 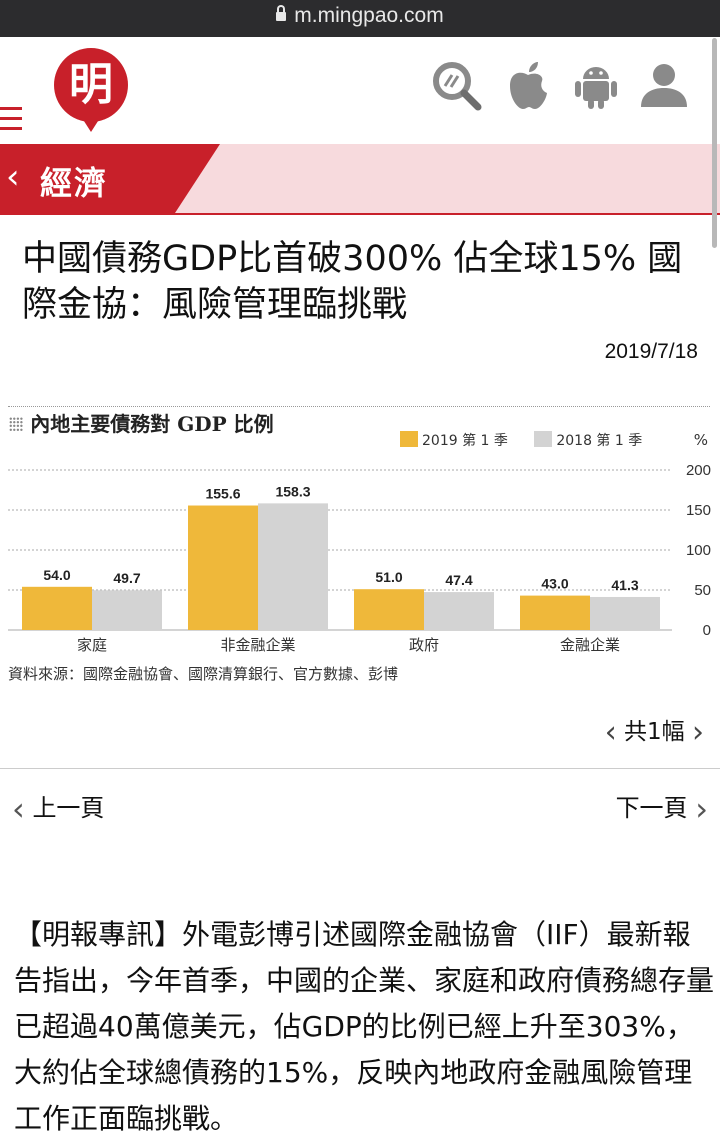 What do you see at coordinates (409, 439) in the screenshot?
I see `legend-swatch-2019` at bounding box center [409, 439].